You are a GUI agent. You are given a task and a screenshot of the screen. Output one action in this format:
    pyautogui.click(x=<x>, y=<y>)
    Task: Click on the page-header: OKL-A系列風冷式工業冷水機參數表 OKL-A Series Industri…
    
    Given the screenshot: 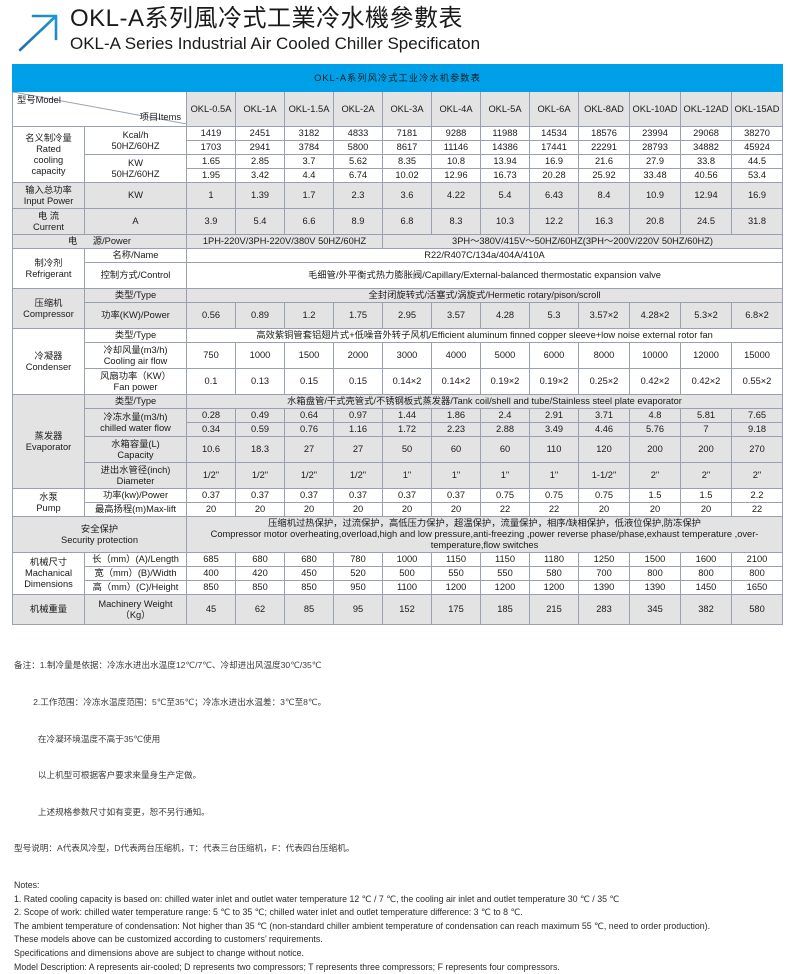 What is the action you would take?
    pyautogui.click(x=395, y=28)
    